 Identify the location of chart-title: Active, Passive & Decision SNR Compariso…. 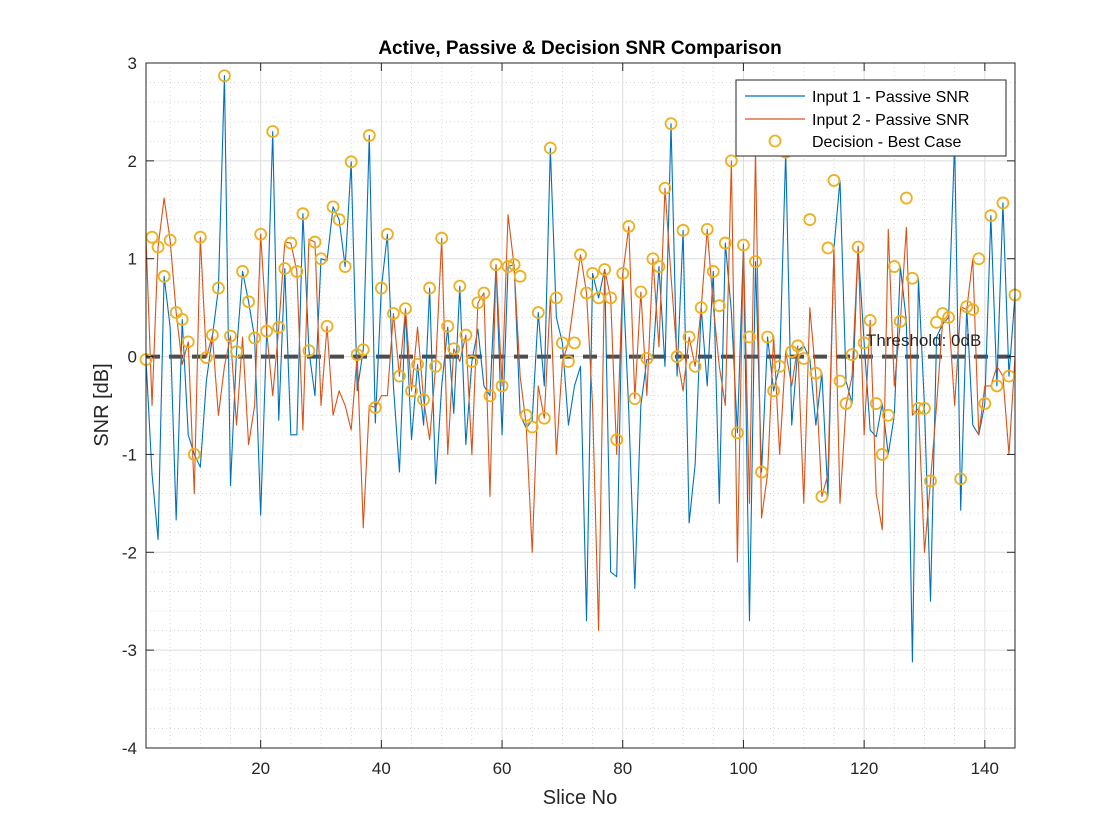
(579, 48).